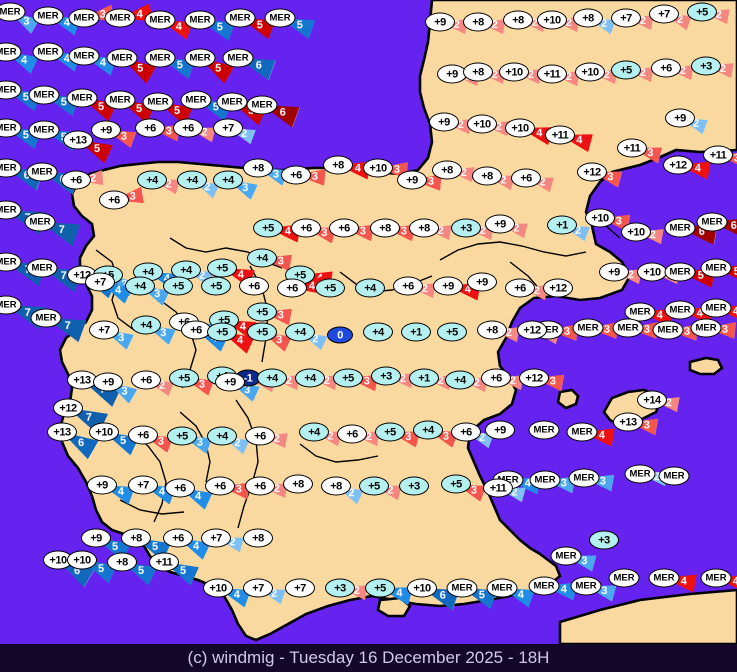  I want to click on temperature-label: +14, so click(652, 400).